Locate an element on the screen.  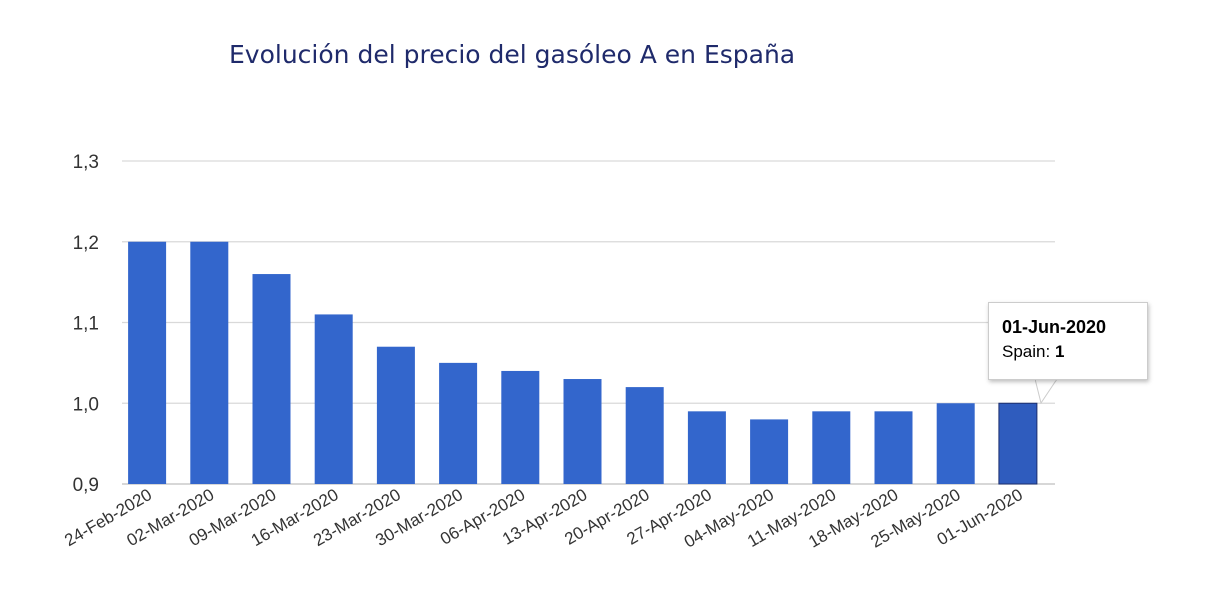
tooltip-pointer is located at coordinates (1046, 392).